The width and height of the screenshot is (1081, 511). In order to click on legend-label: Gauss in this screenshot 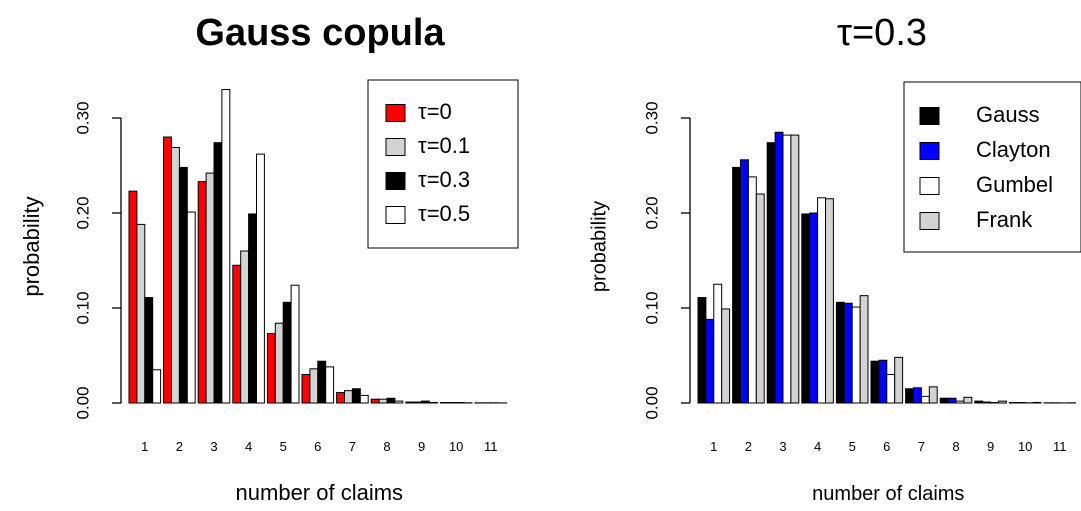, I will do `click(1008, 114)`.